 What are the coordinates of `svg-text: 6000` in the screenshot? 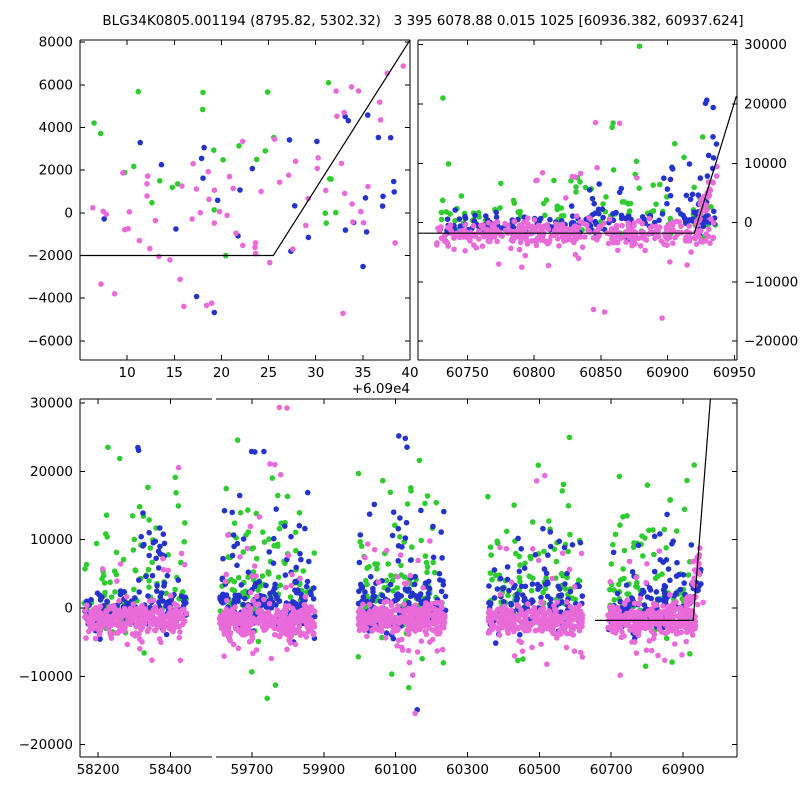 It's located at (56, 85).